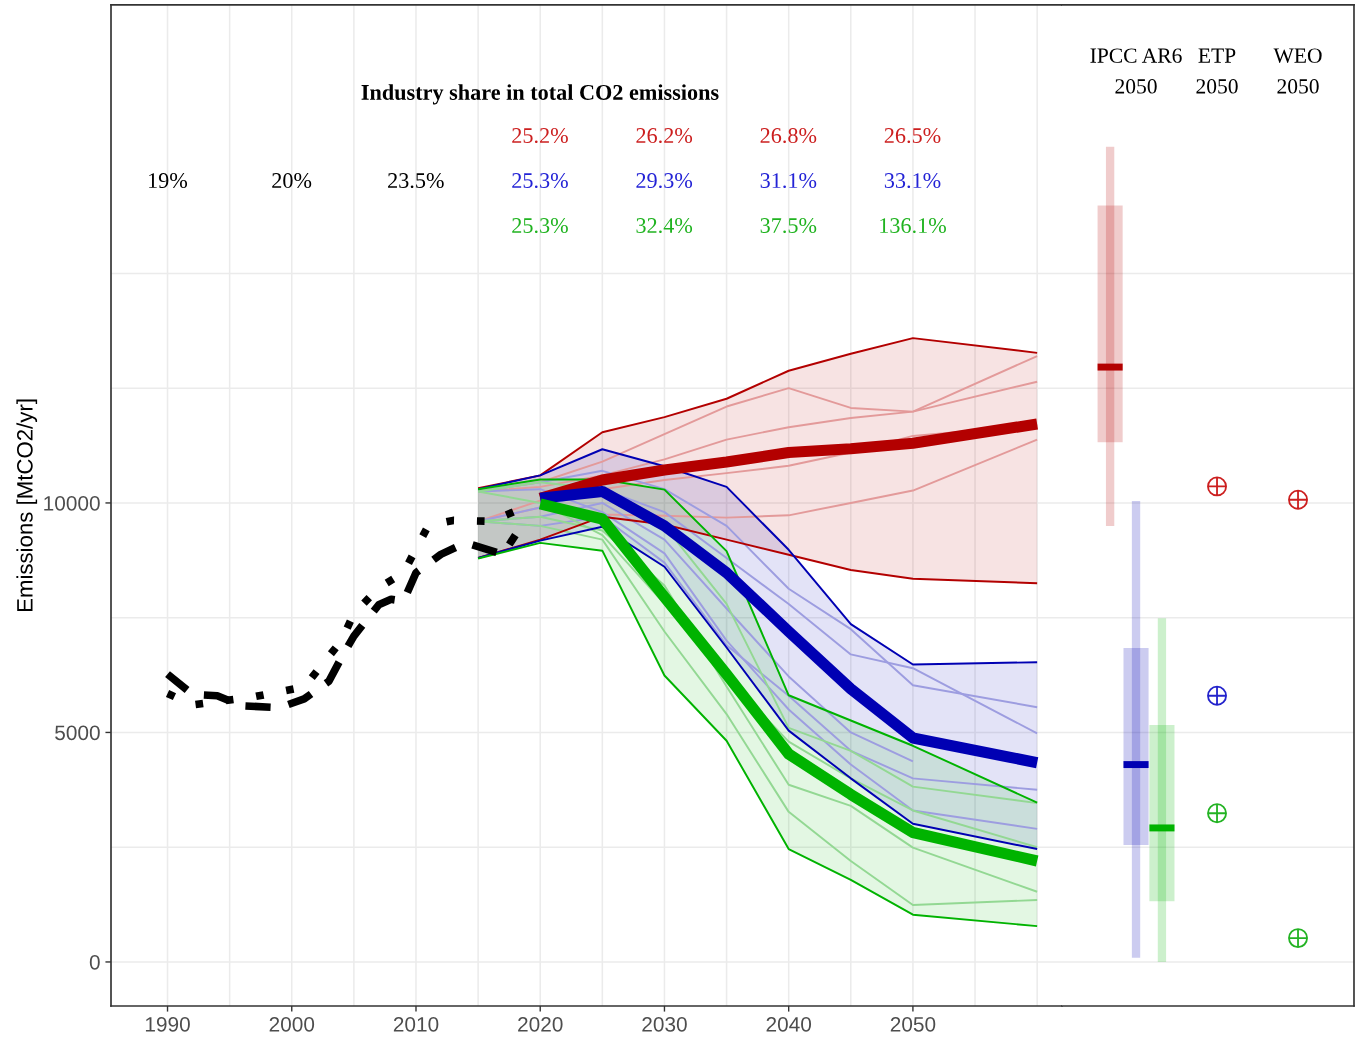 The width and height of the screenshot is (1358, 1045). What do you see at coordinates (27, 505) in the screenshot?
I see `y-axis-title: Emissions [MtCO2/yr]` at bounding box center [27, 505].